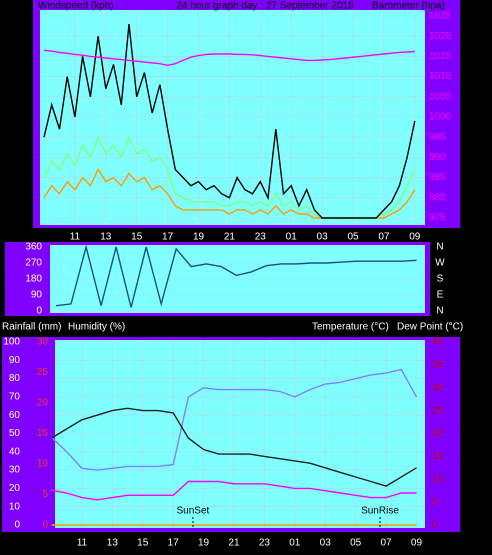 The width and height of the screenshot is (492, 555). What do you see at coordinates (15, 415) in the screenshot?
I see `y-tick-label: 60` at bounding box center [15, 415].